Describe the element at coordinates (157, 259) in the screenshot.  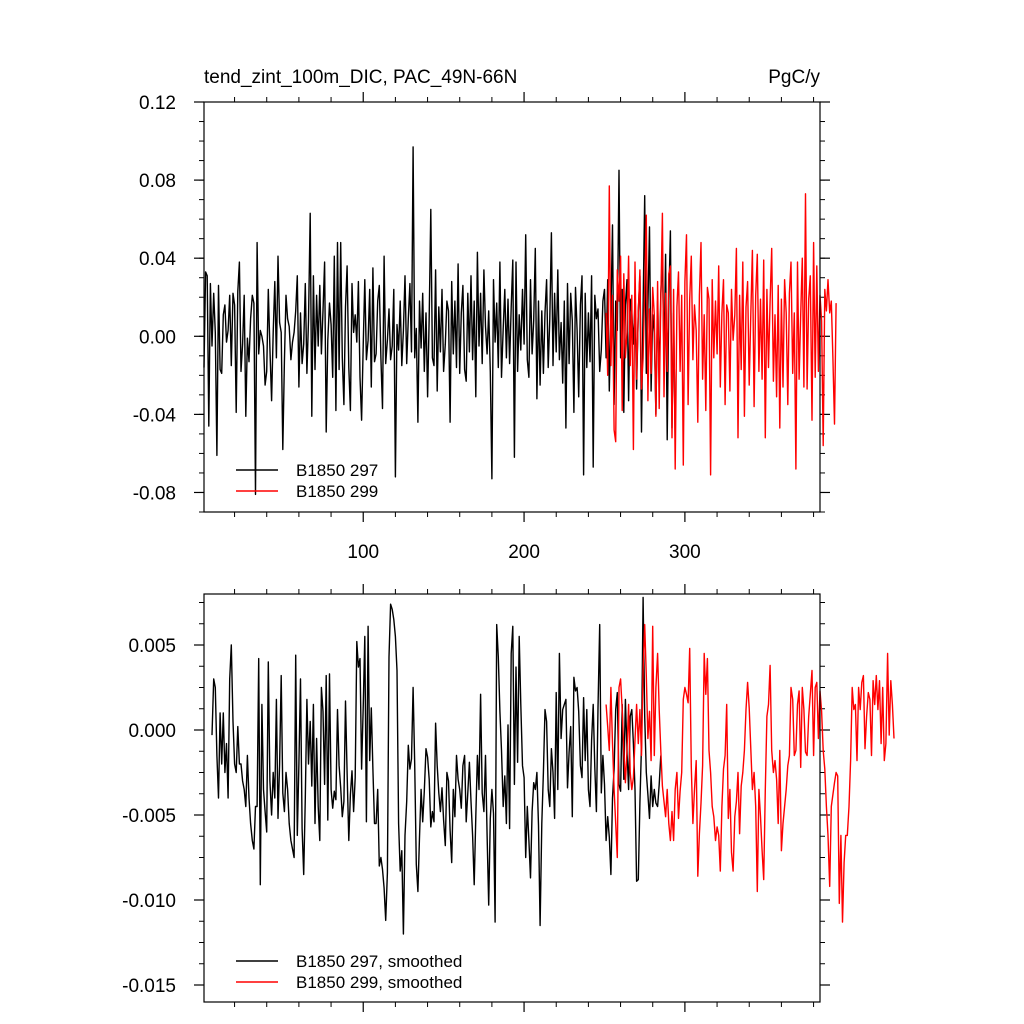
I see `top-y-tick-label-3: 0.04` at that location.